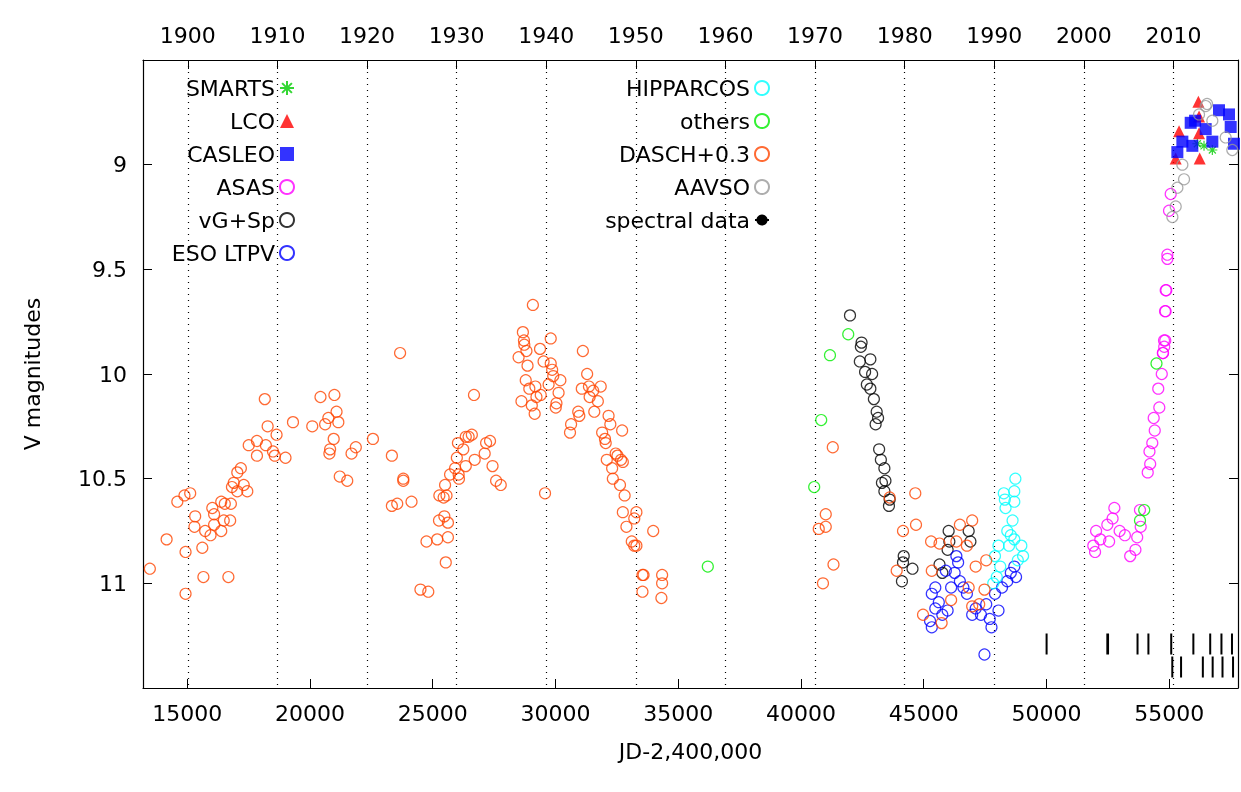 Image resolution: width=1241 pixels, height=792 pixels. Describe the element at coordinates (456, 35) in the screenshot. I see `x2-tick-label: 1930` at that location.